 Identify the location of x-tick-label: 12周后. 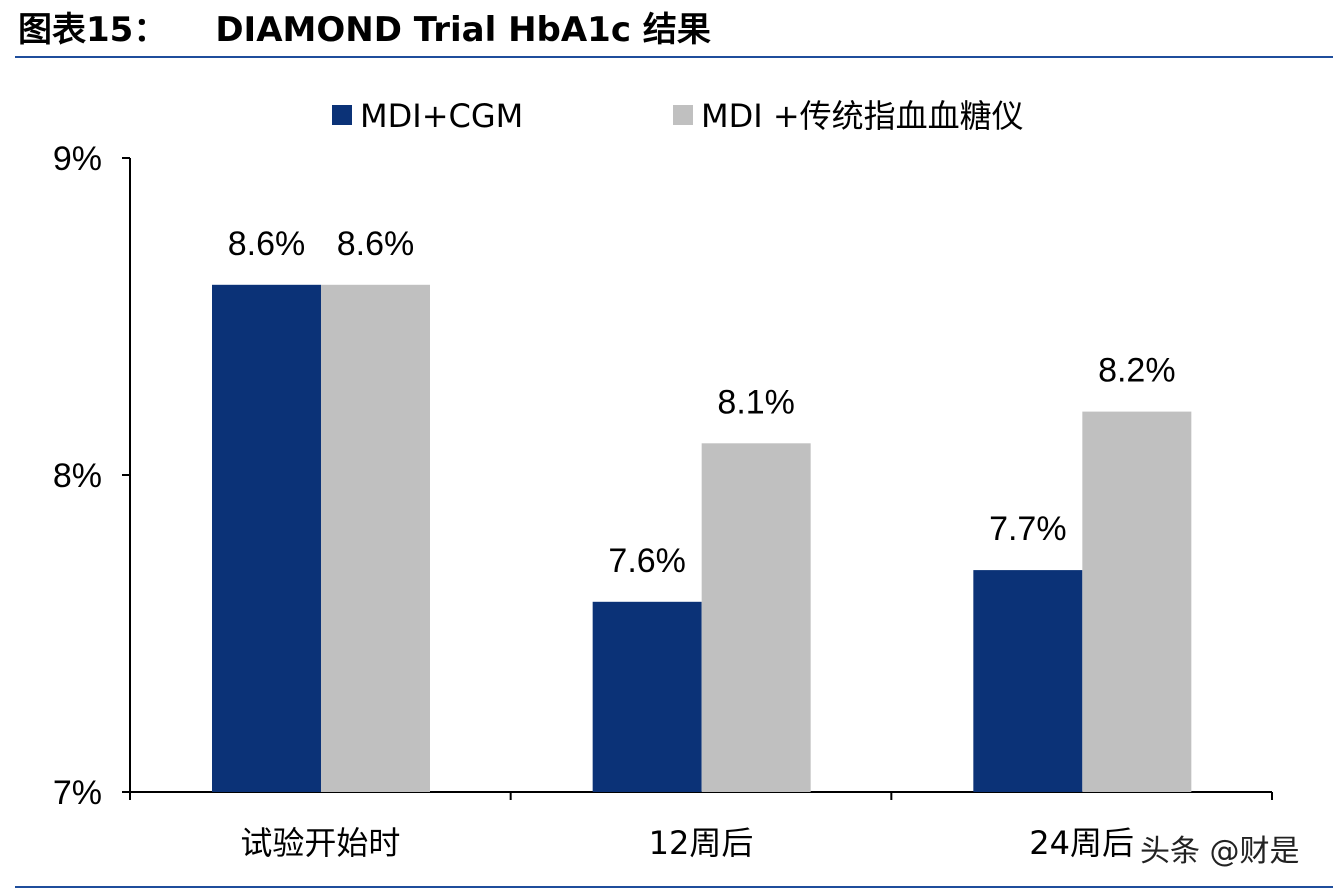
(701, 843).